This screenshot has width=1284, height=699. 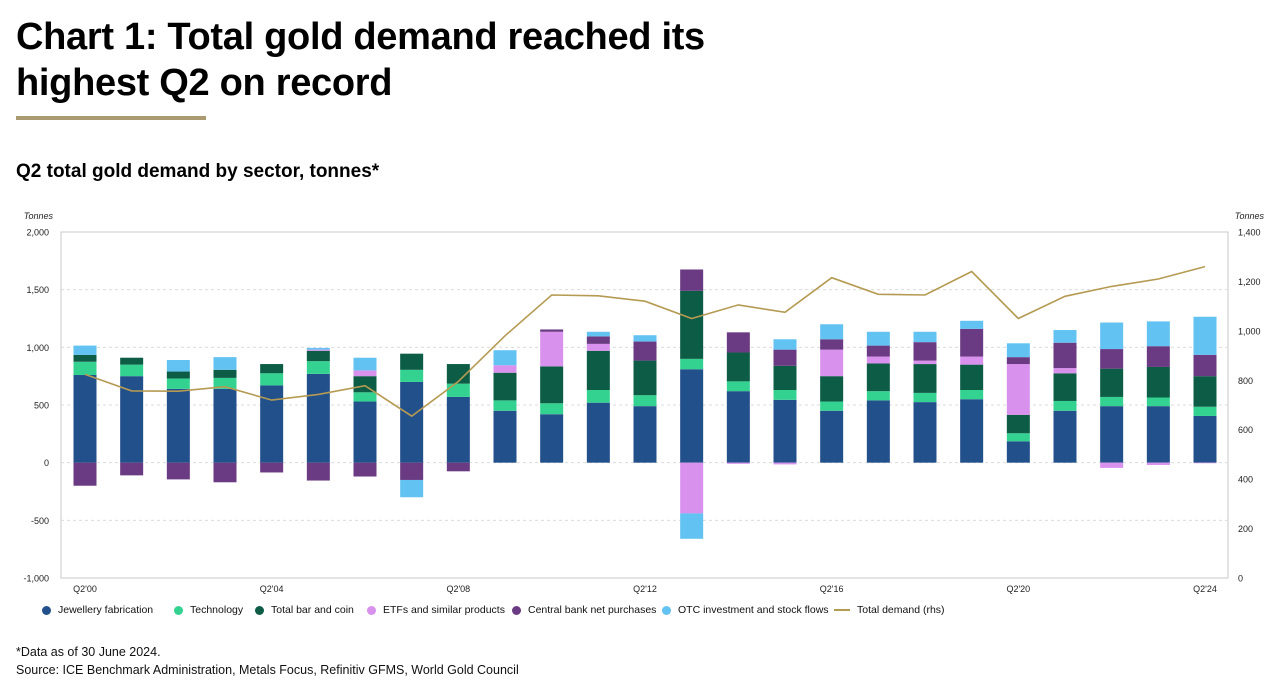 I want to click on legend-item: Total demand (rhs), so click(x=889, y=610).